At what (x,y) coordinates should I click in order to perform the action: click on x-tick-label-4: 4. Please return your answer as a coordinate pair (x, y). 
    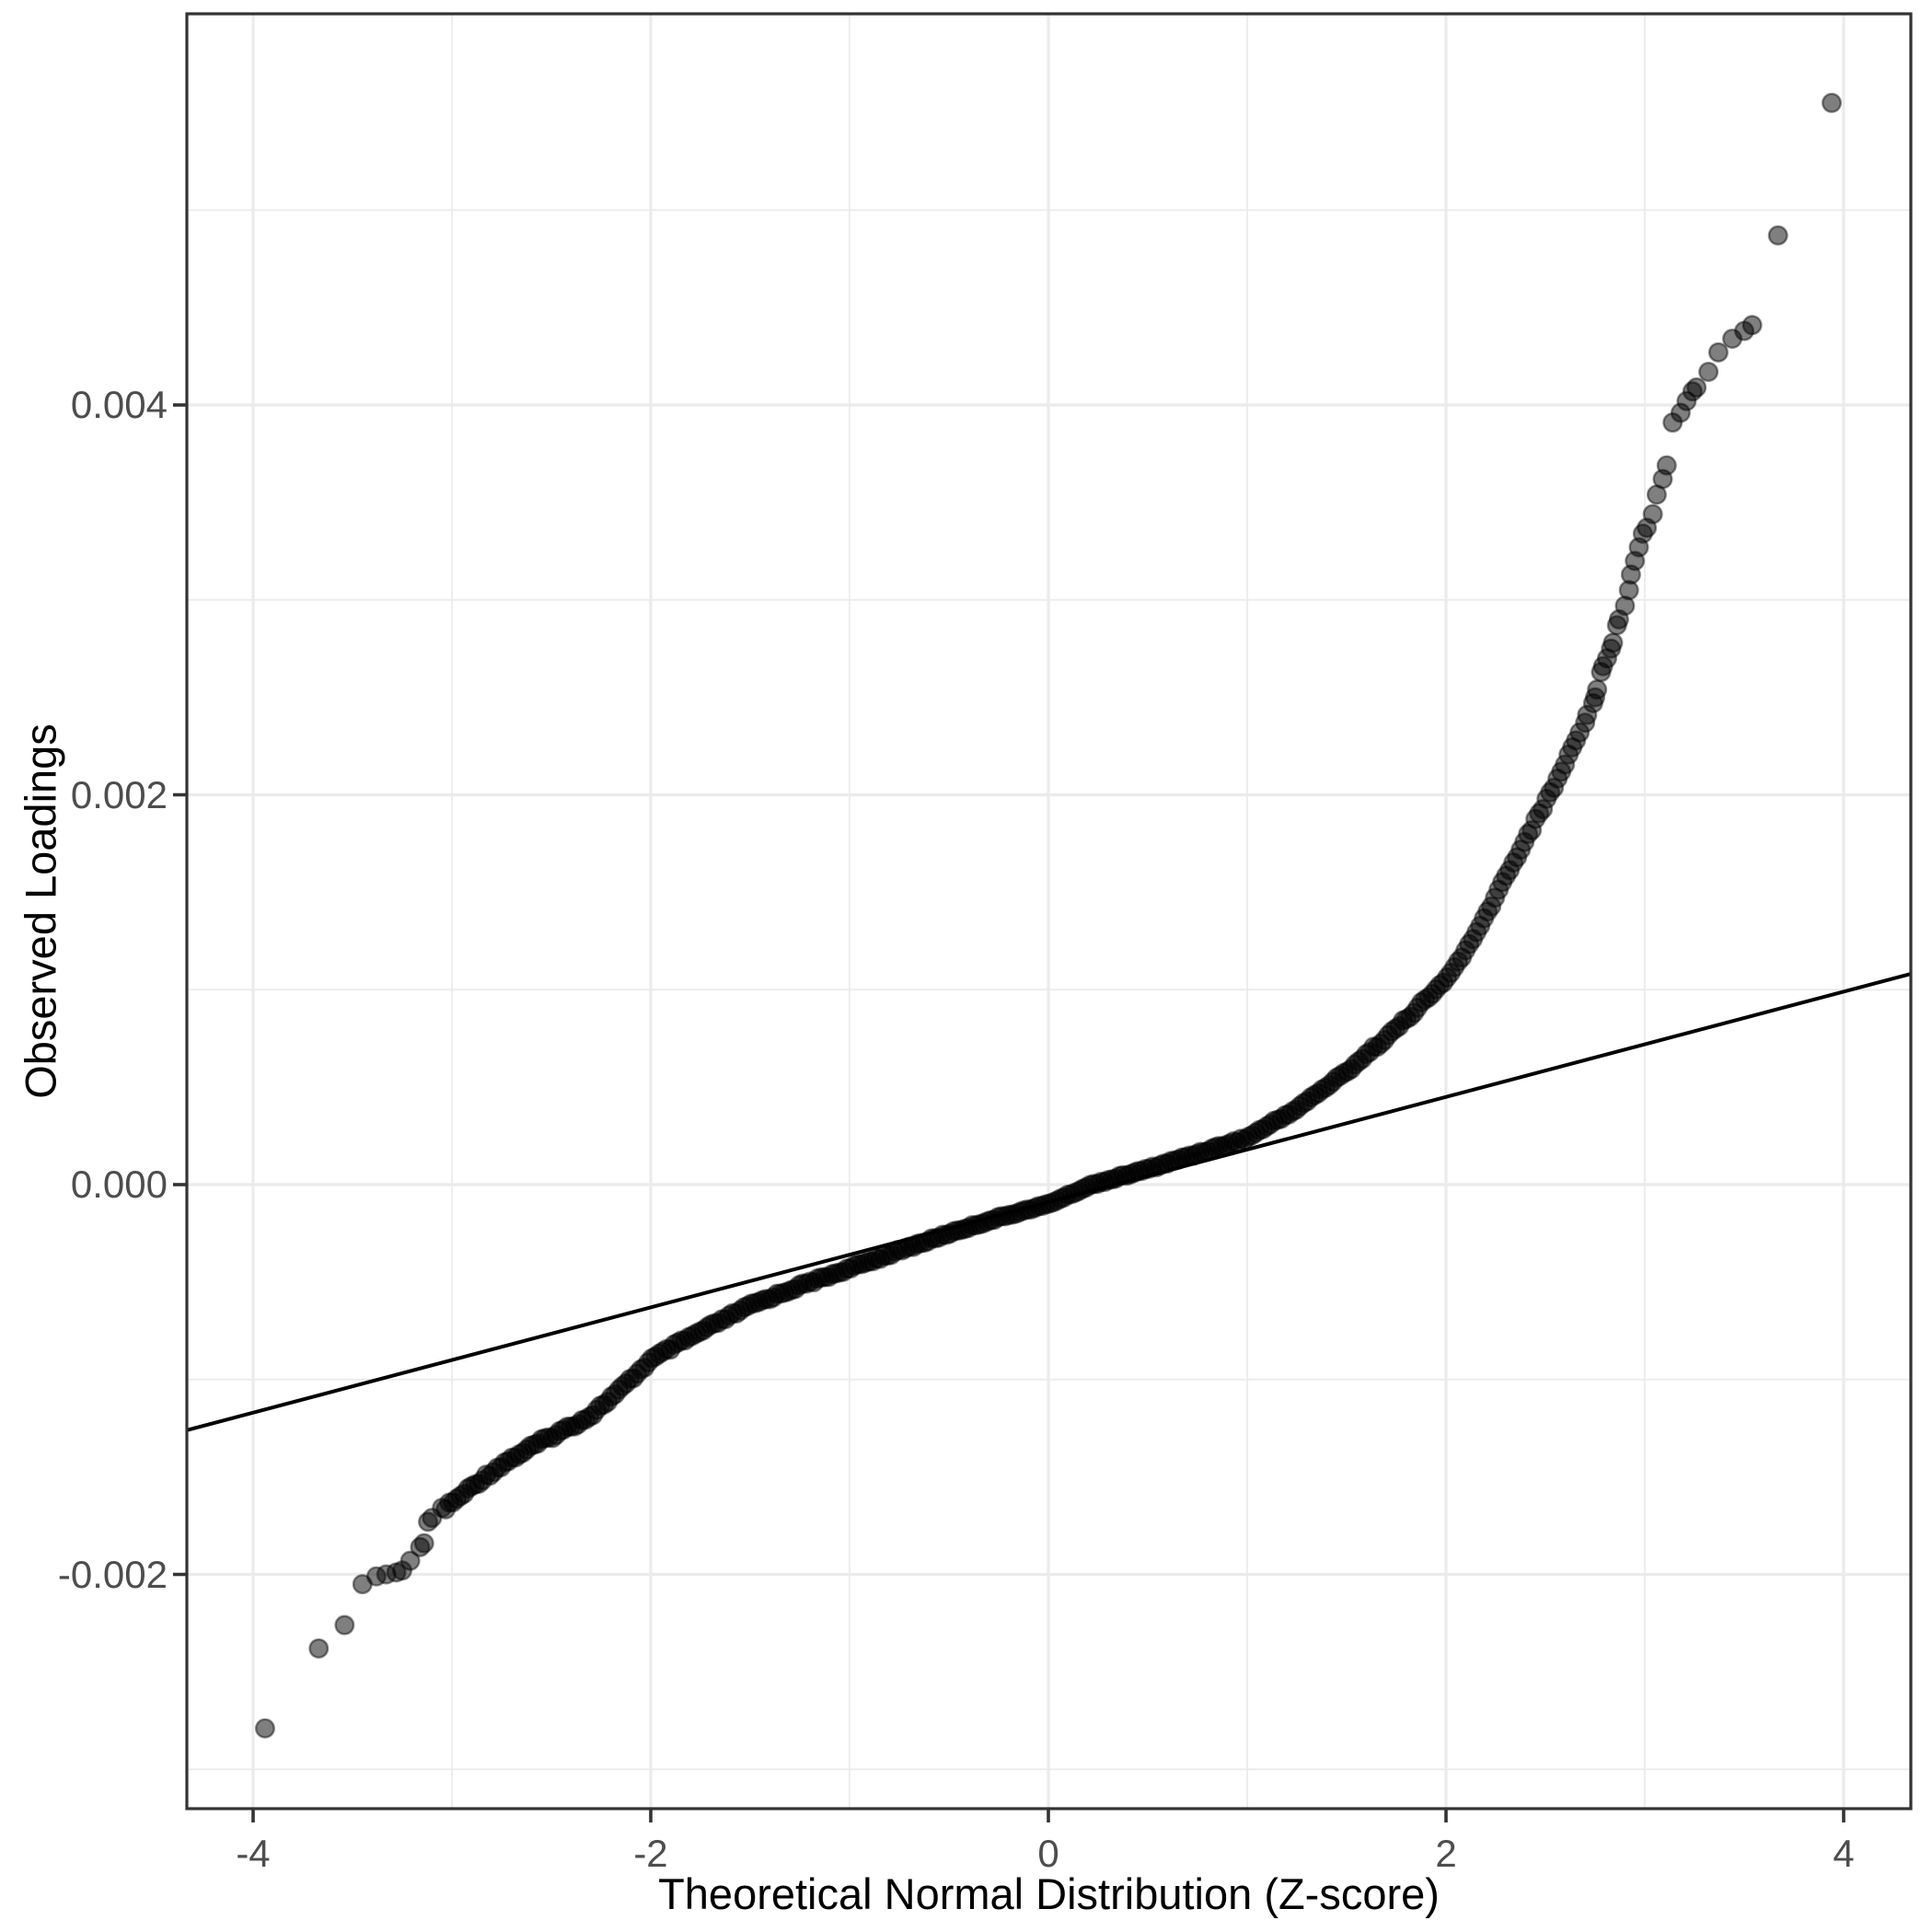
    Looking at the image, I should click on (1844, 1854).